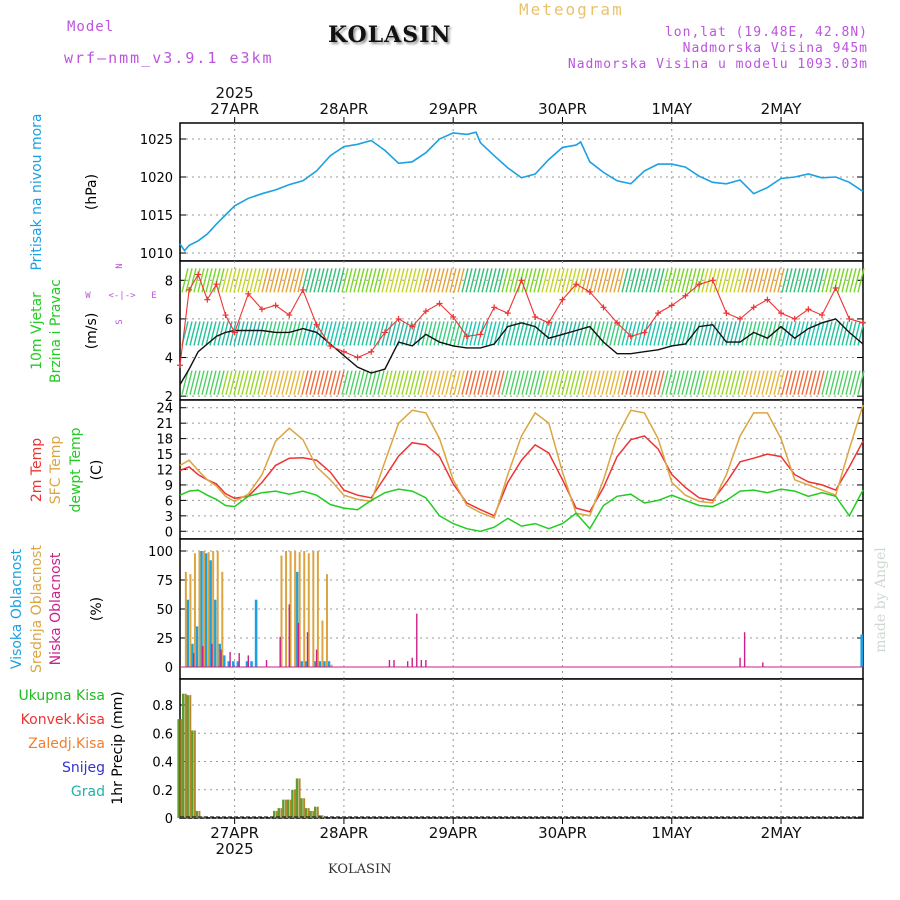 This screenshot has height=900, width=900. What do you see at coordinates (56, 331) in the screenshot?
I see `wind-label-2: Brzina i Pravac` at bounding box center [56, 331].